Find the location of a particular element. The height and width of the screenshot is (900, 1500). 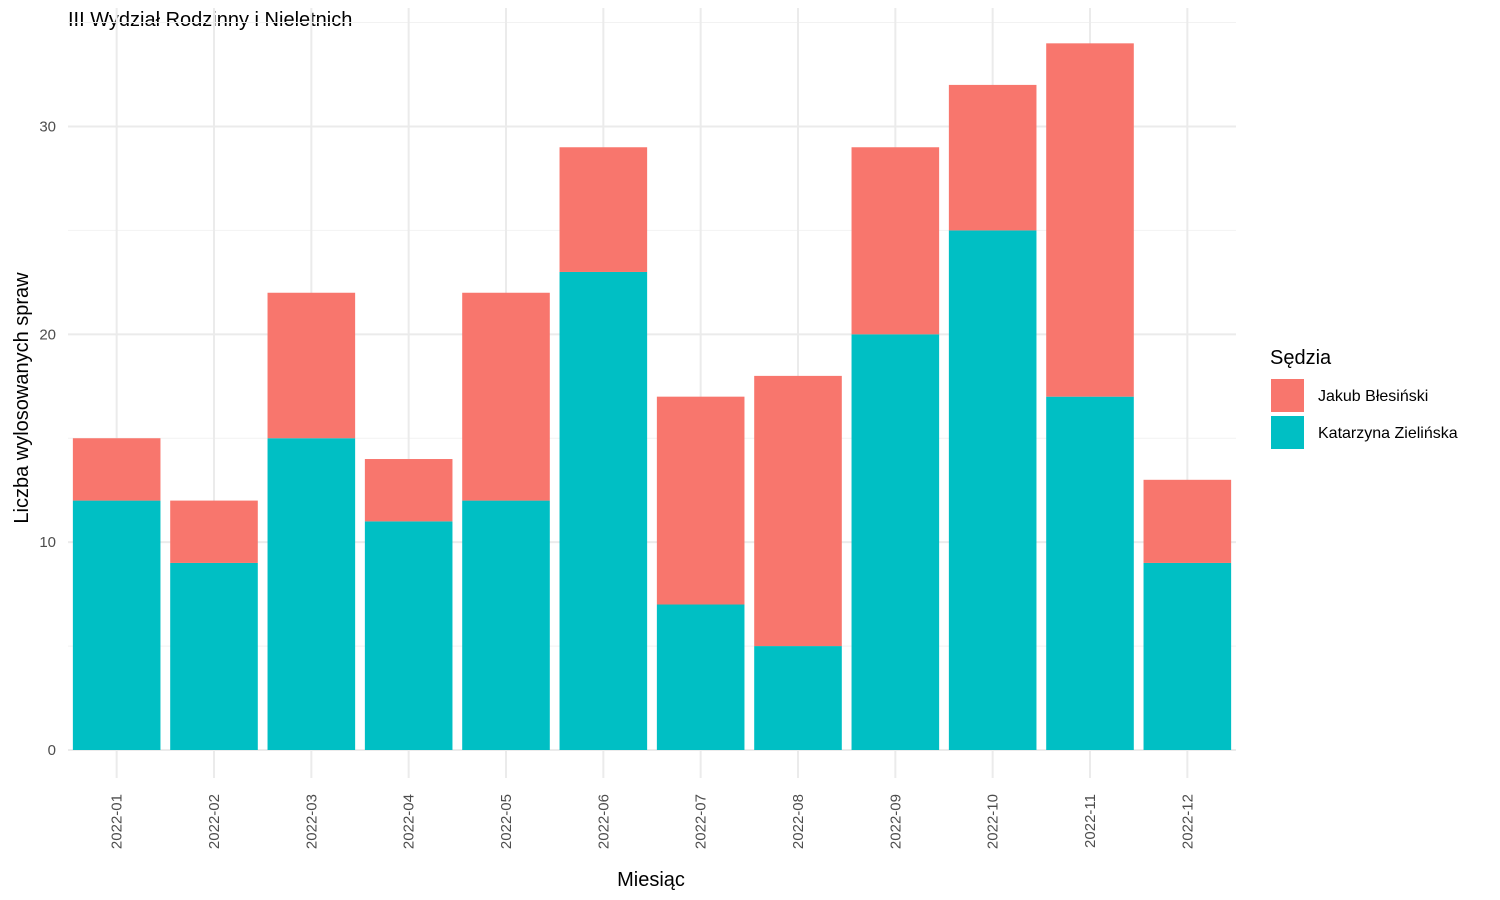

x-axis-title: Miesiąc is located at coordinates (651, 880).